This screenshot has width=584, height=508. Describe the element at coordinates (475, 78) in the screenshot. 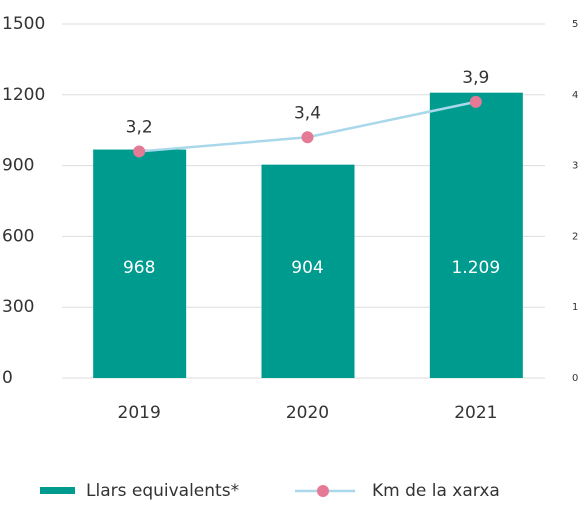

I see `line-value-label: 3,9` at that location.